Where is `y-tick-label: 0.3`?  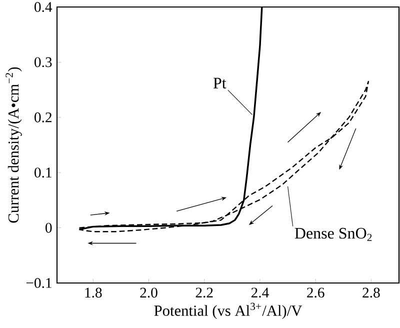
y-tick-label: 0.3 is located at coordinates (43, 62).